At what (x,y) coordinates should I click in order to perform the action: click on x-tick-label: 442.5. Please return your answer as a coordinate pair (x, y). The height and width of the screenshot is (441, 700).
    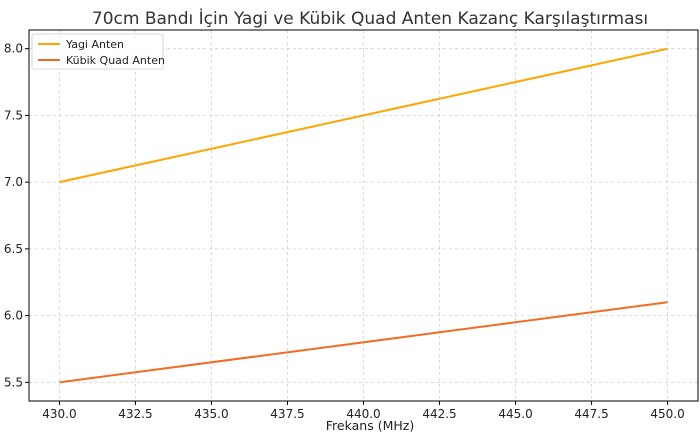
    Looking at the image, I should click on (439, 414).